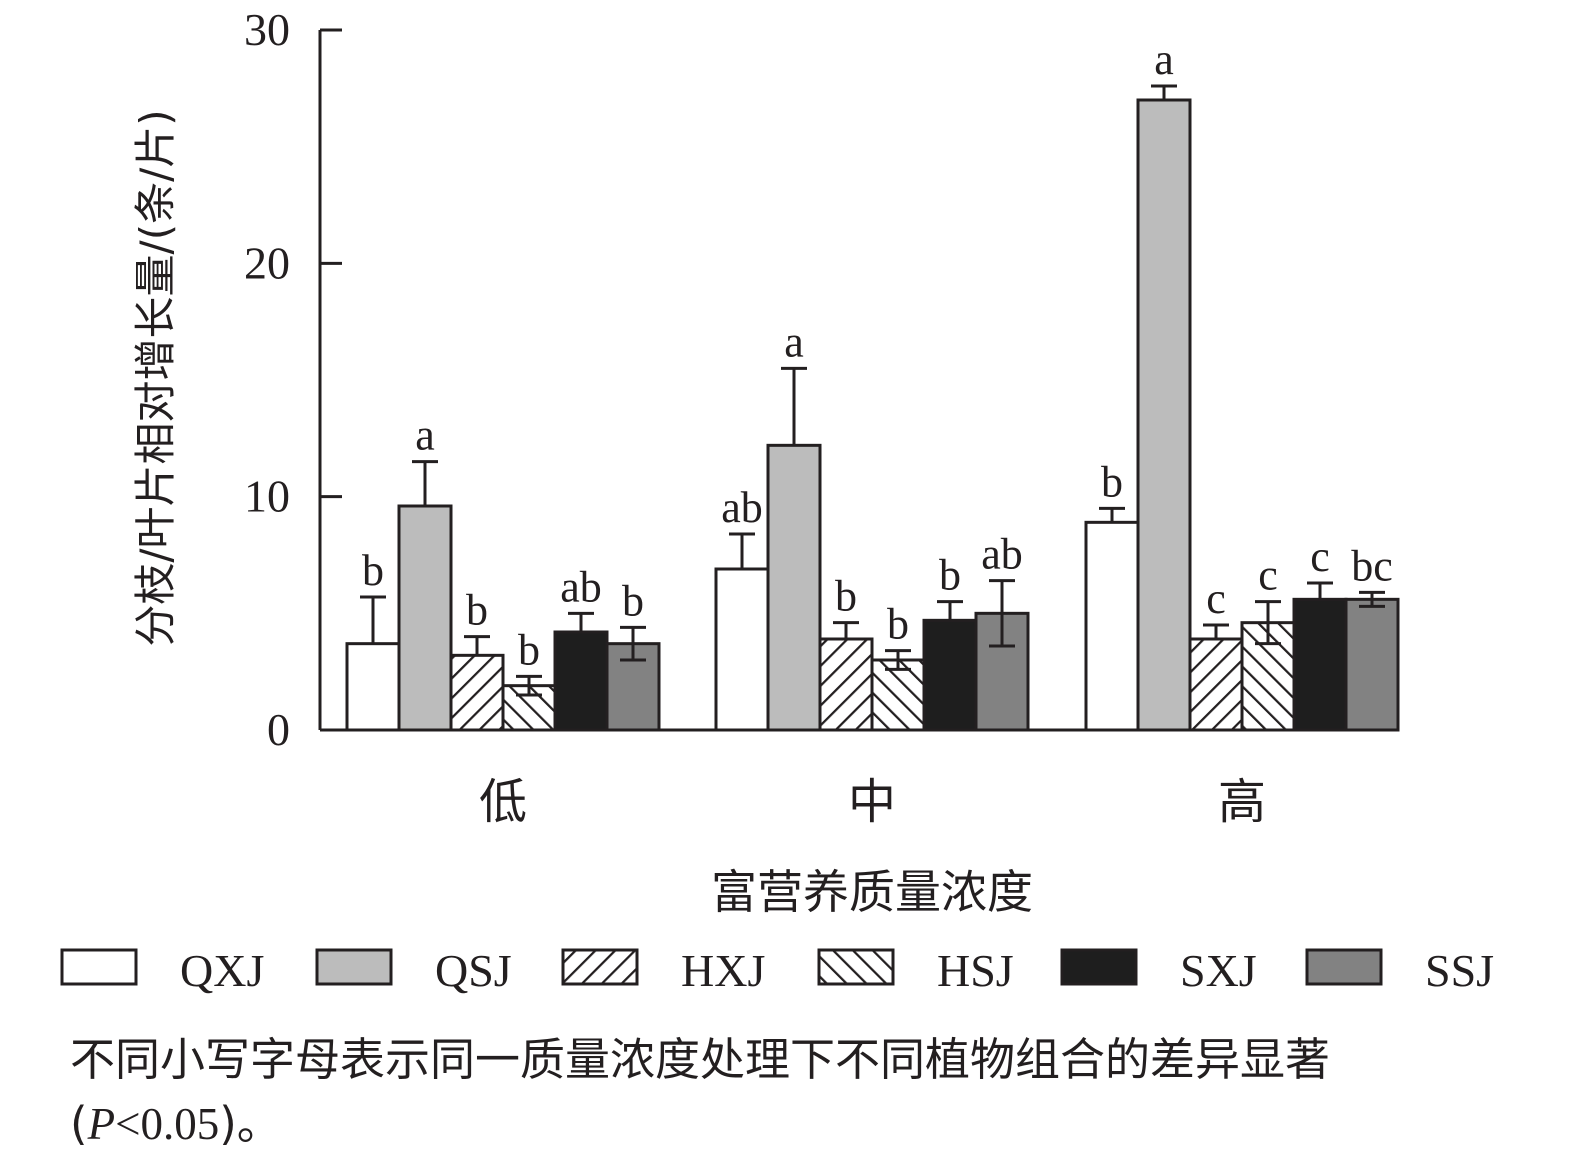  Describe the element at coordinates (373, 687) in the screenshot. I see `bar-QXJ-低` at that location.